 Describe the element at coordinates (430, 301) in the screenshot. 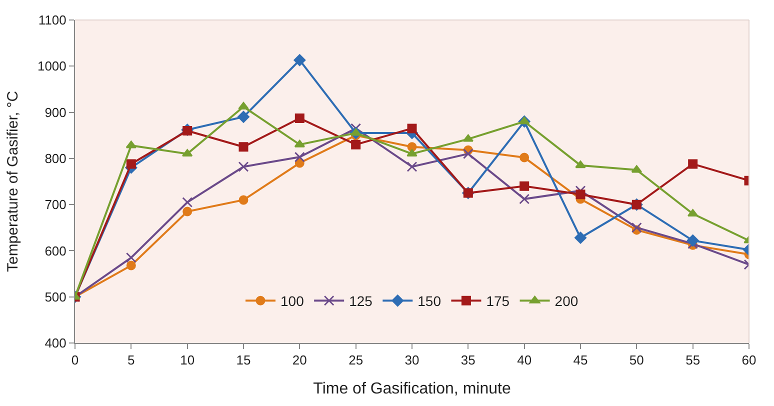

I see `legend-label: 150` at that location.